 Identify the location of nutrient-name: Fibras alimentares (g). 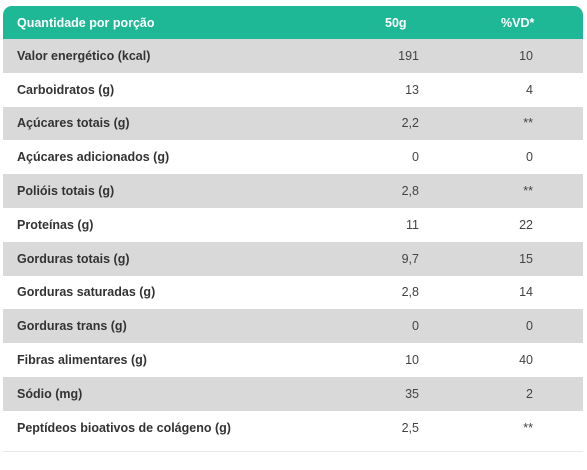
(82, 360).